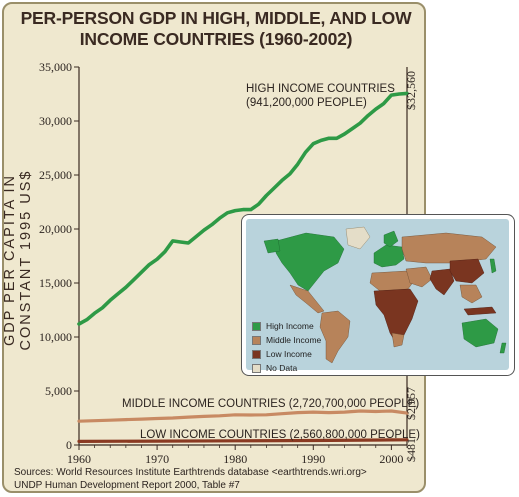  Describe the element at coordinates (385, 295) in the screenshot. I see `world-map-icon` at that location.